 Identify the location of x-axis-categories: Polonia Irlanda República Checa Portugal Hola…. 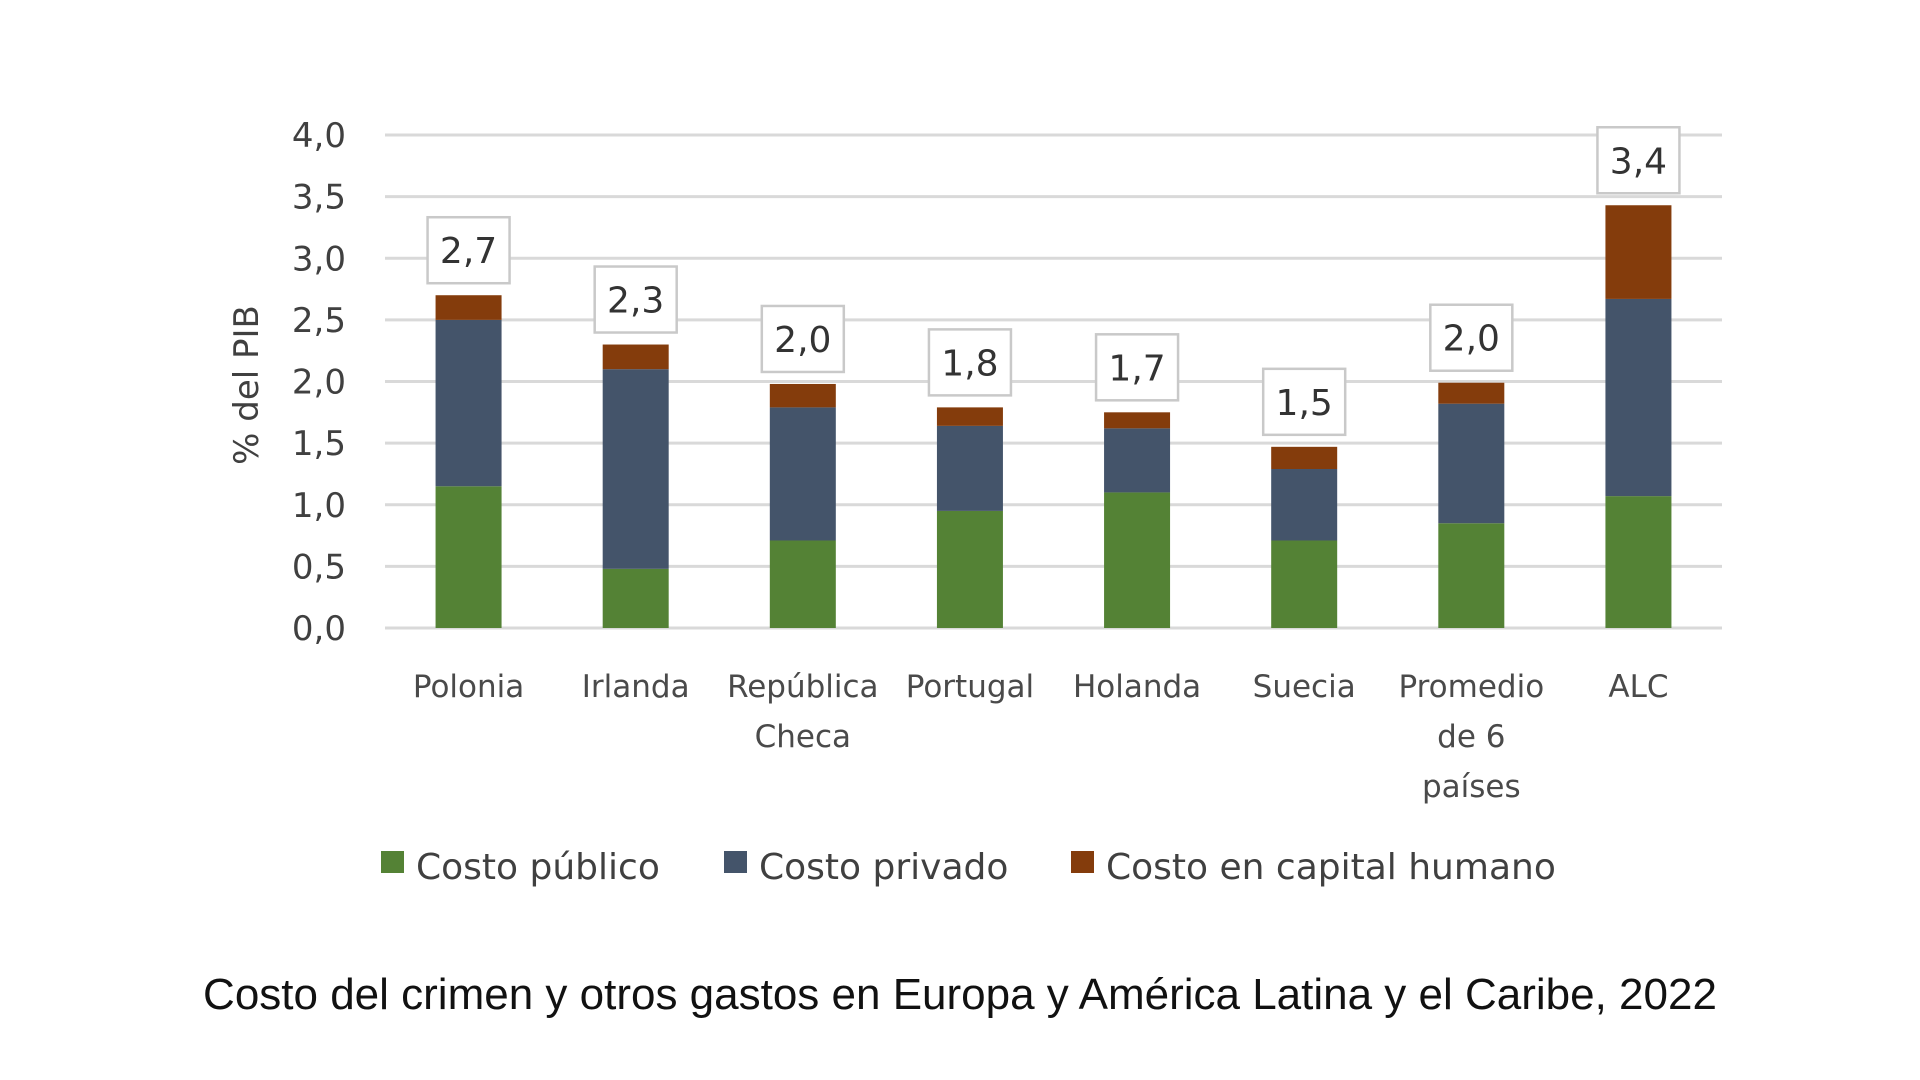
(1041, 737).